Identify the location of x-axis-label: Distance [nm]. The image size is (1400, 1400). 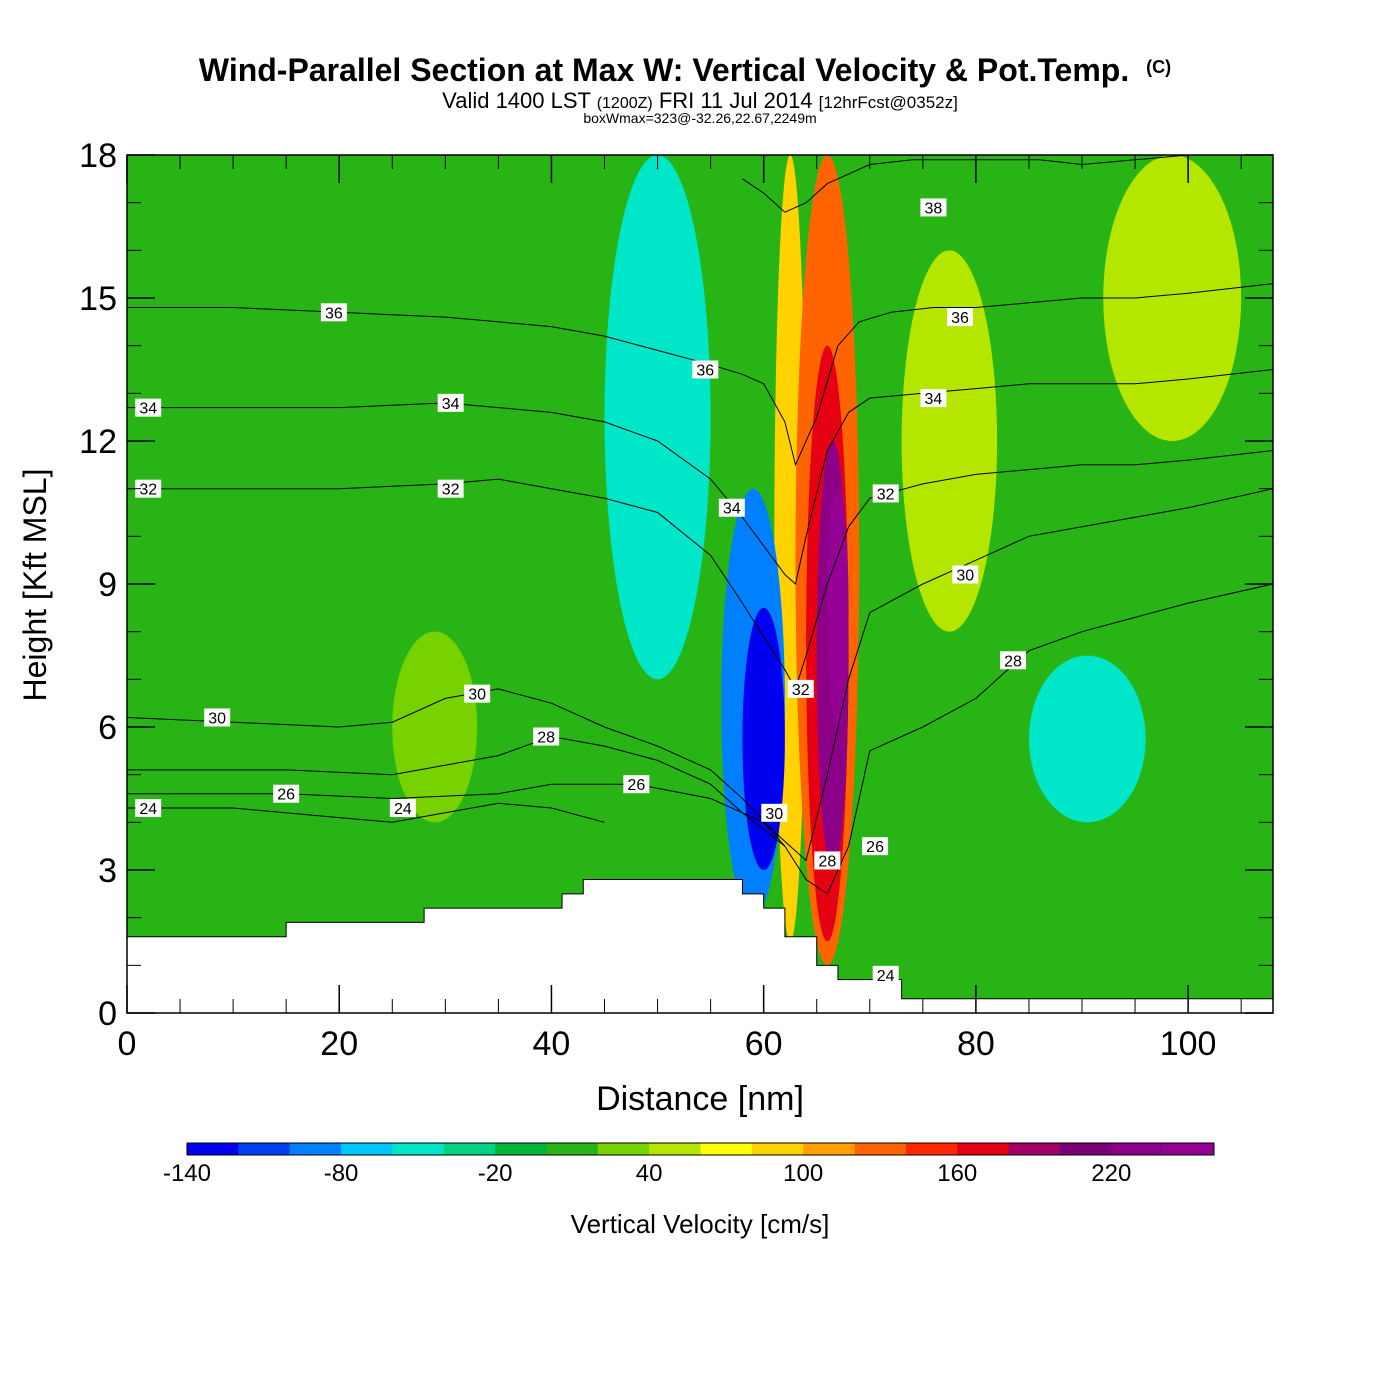
(700, 1099).